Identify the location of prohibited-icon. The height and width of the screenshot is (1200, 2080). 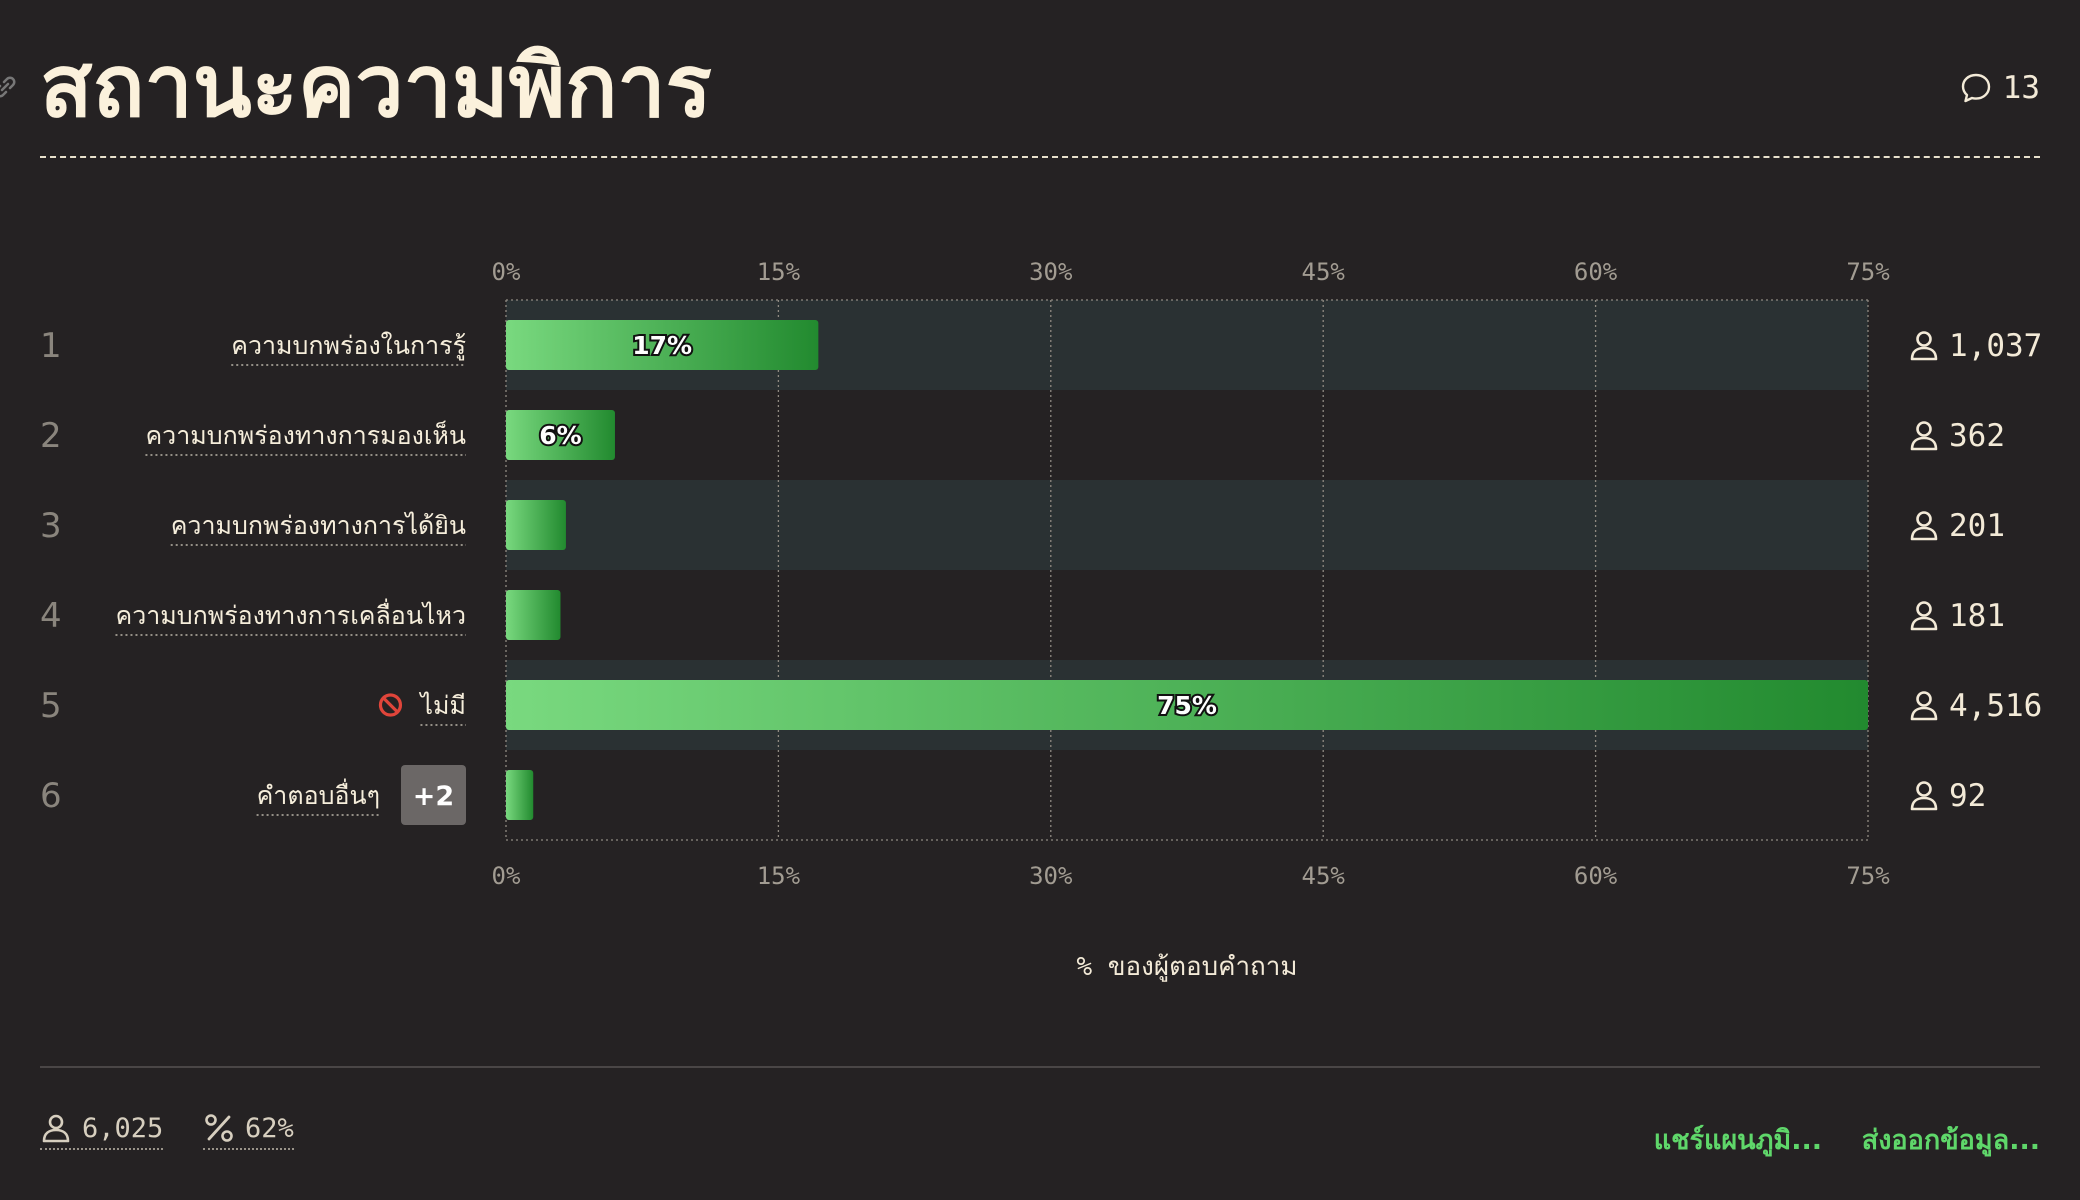
(390, 705).